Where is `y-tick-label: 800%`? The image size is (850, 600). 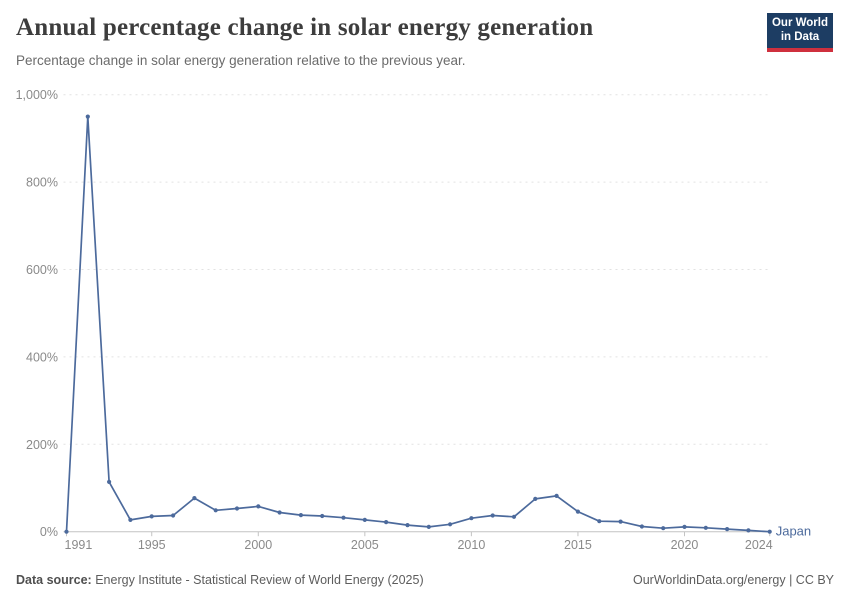 y-tick-label: 800% is located at coordinates (42, 183).